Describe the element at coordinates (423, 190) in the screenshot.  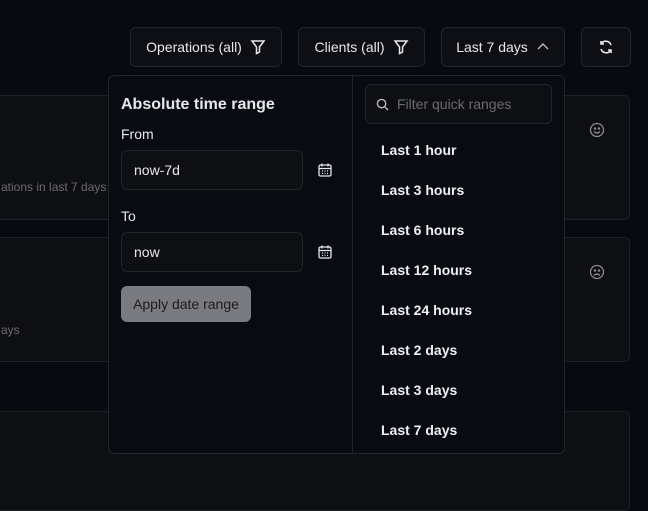
I see `quick-range-item: Last 3 hours` at that location.